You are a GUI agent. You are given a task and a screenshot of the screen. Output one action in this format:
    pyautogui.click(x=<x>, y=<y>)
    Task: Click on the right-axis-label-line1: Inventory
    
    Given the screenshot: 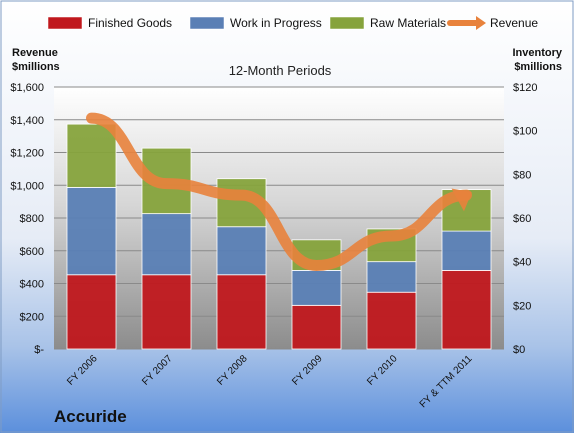 What is the action you would take?
    pyautogui.click(x=537, y=53)
    